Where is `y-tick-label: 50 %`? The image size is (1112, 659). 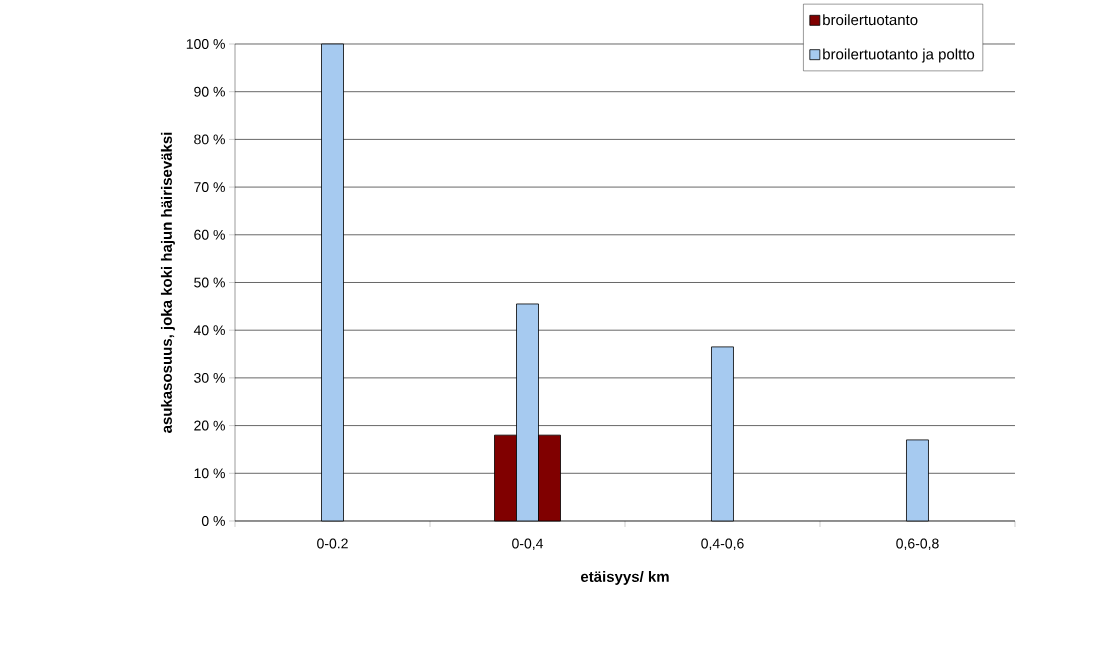
y-tick-label: 50 % is located at coordinates (209, 282).